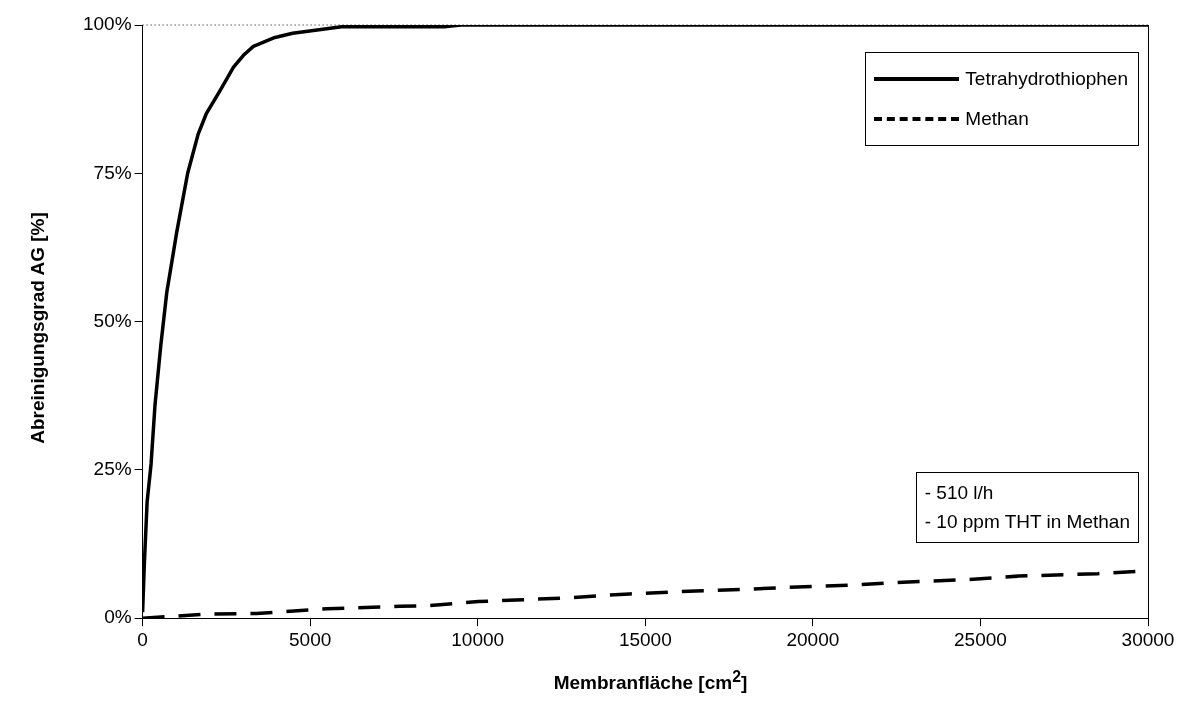  I want to click on y-tick-label: 75%, so click(112, 172).